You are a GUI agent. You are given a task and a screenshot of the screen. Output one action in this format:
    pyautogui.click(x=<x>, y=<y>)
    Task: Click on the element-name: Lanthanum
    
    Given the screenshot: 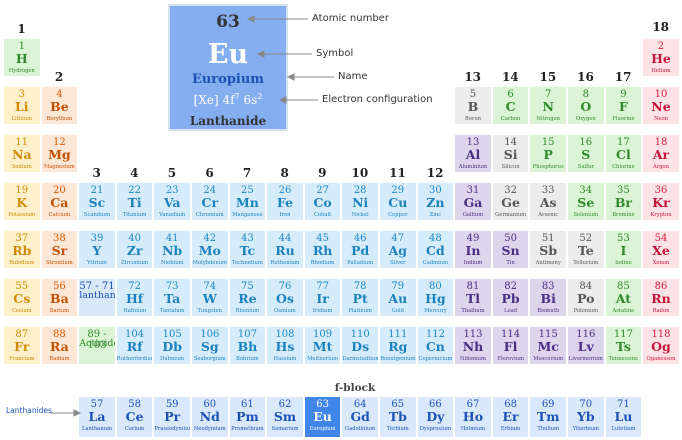 What is the action you would take?
    pyautogui.click(x=96, y=429)
    